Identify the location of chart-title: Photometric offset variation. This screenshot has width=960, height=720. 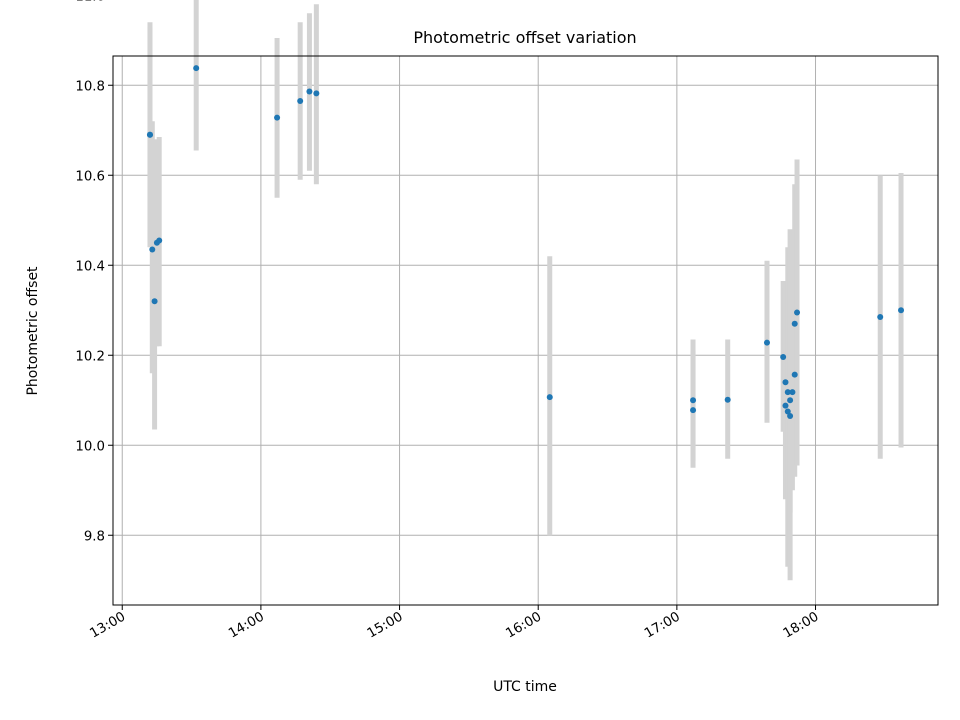
(524, 37).